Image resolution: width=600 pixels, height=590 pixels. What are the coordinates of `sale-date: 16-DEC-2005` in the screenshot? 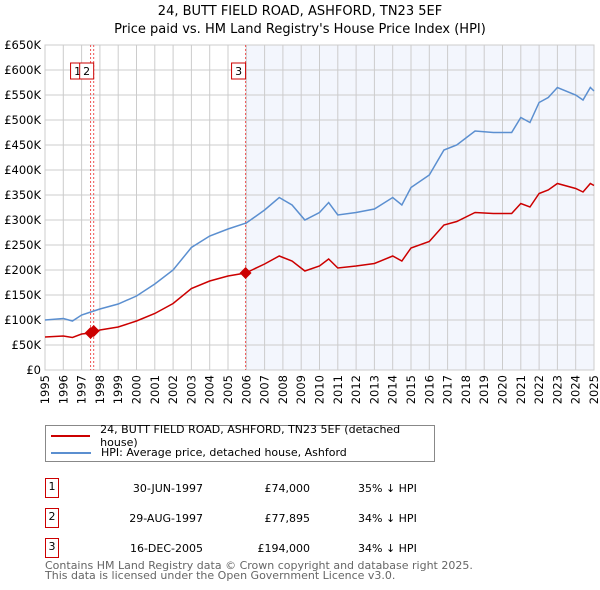 It's located at (166, 548).